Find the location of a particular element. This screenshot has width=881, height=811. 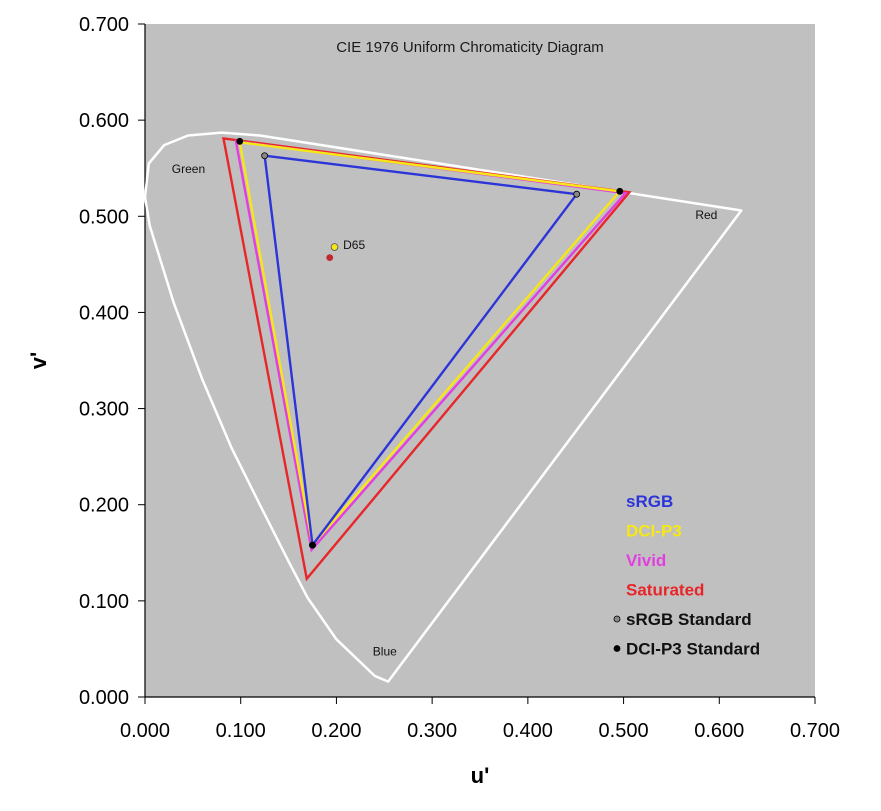

legend-entry-dci-p3-standard: DCI-P3 Standard is located at coordinates (693, 649).